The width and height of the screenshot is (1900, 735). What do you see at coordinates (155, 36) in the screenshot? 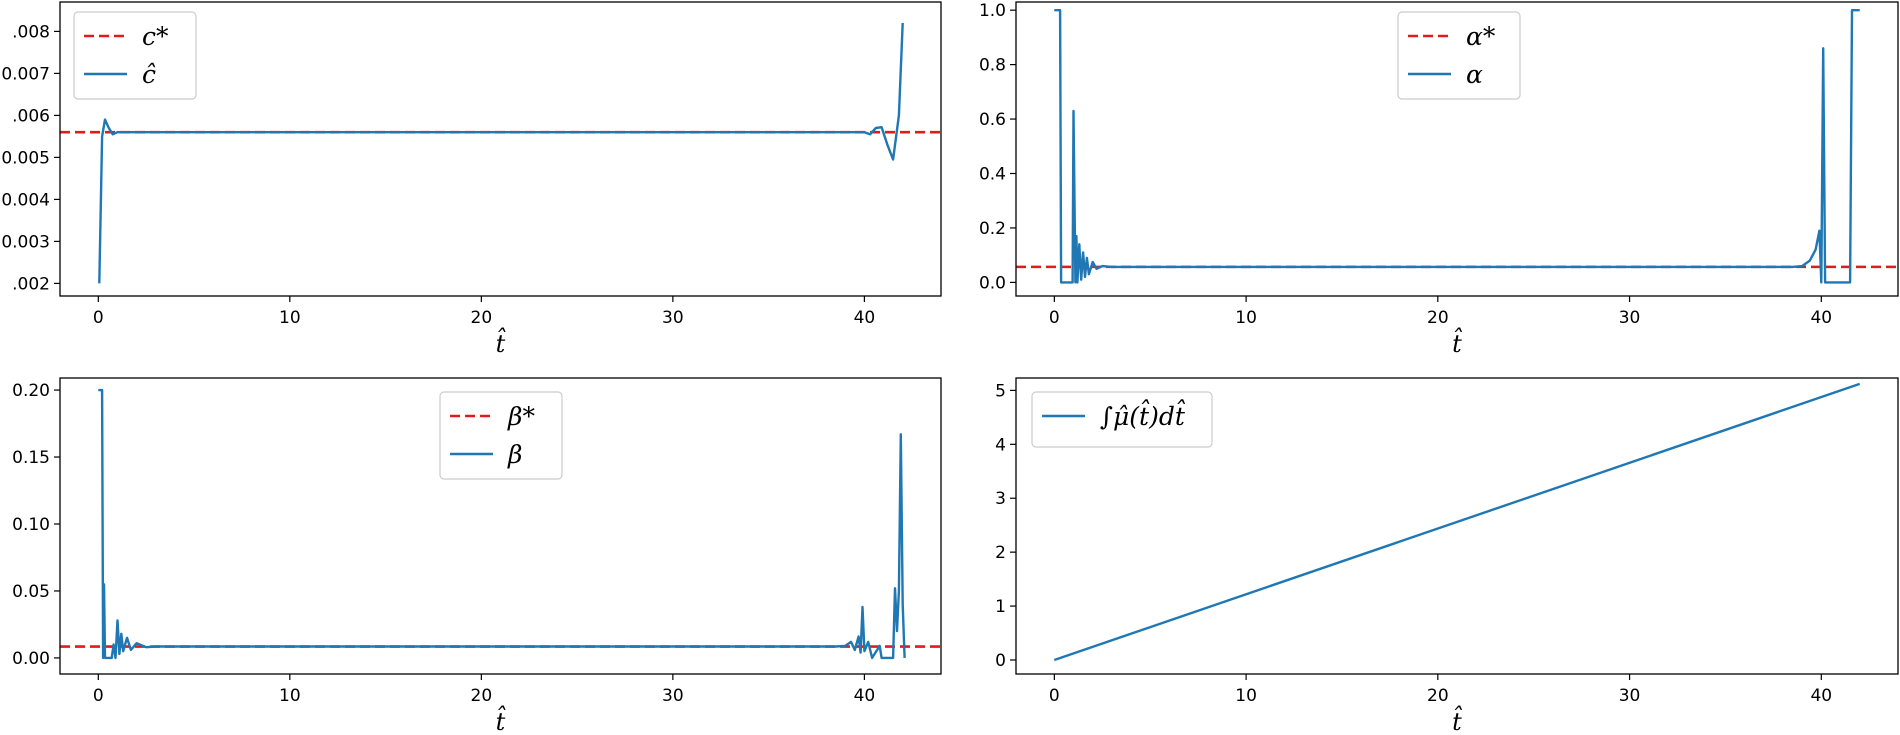
I see `legend-label-1-1: c*` at bounding box center [155, 36].